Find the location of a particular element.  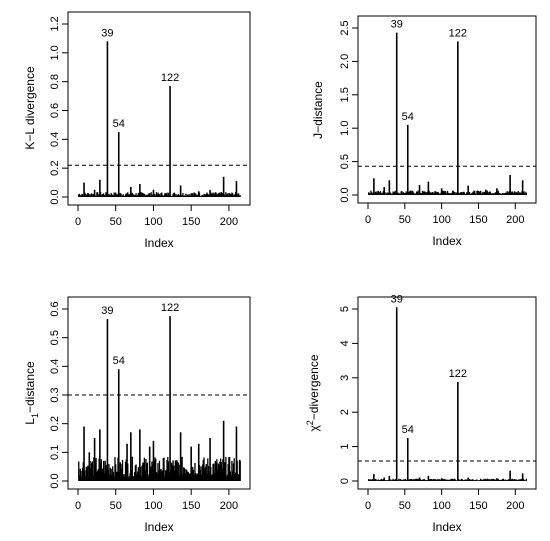

y-axis-label: K−L divergence is located at coordinates (30, 108).